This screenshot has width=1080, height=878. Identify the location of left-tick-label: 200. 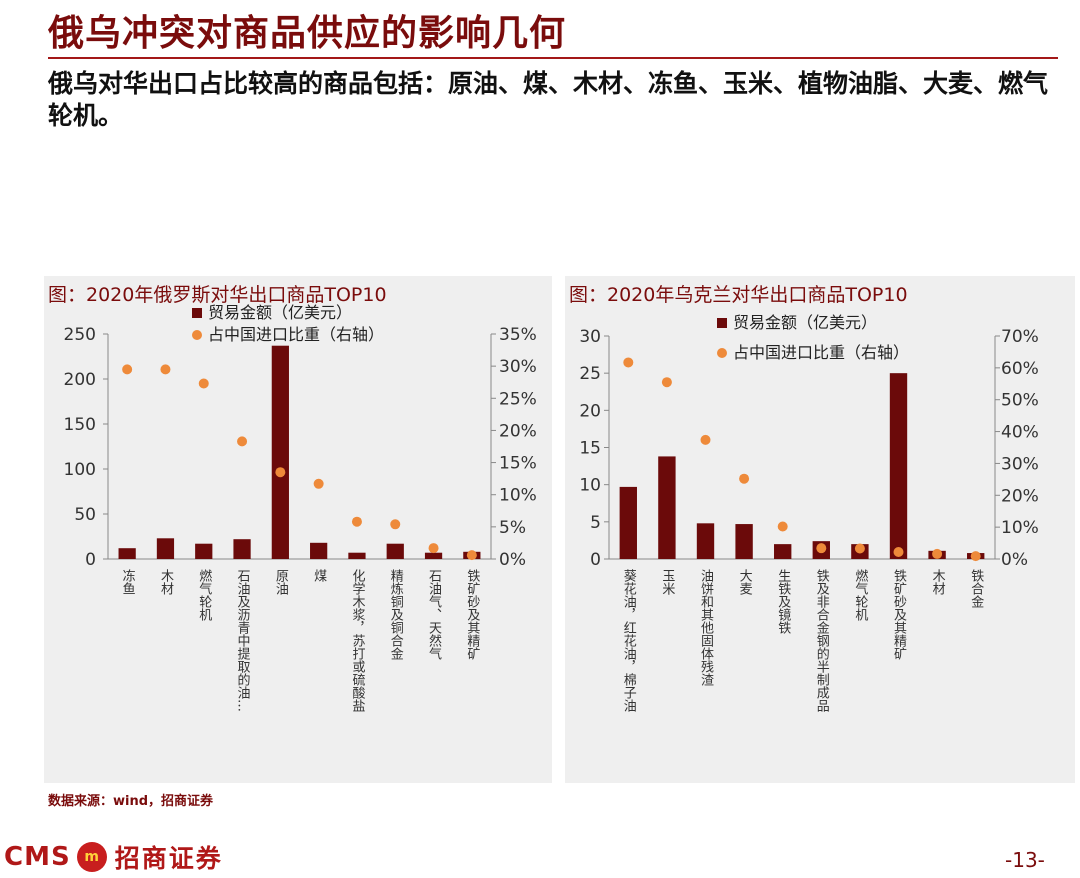
(80, 380).